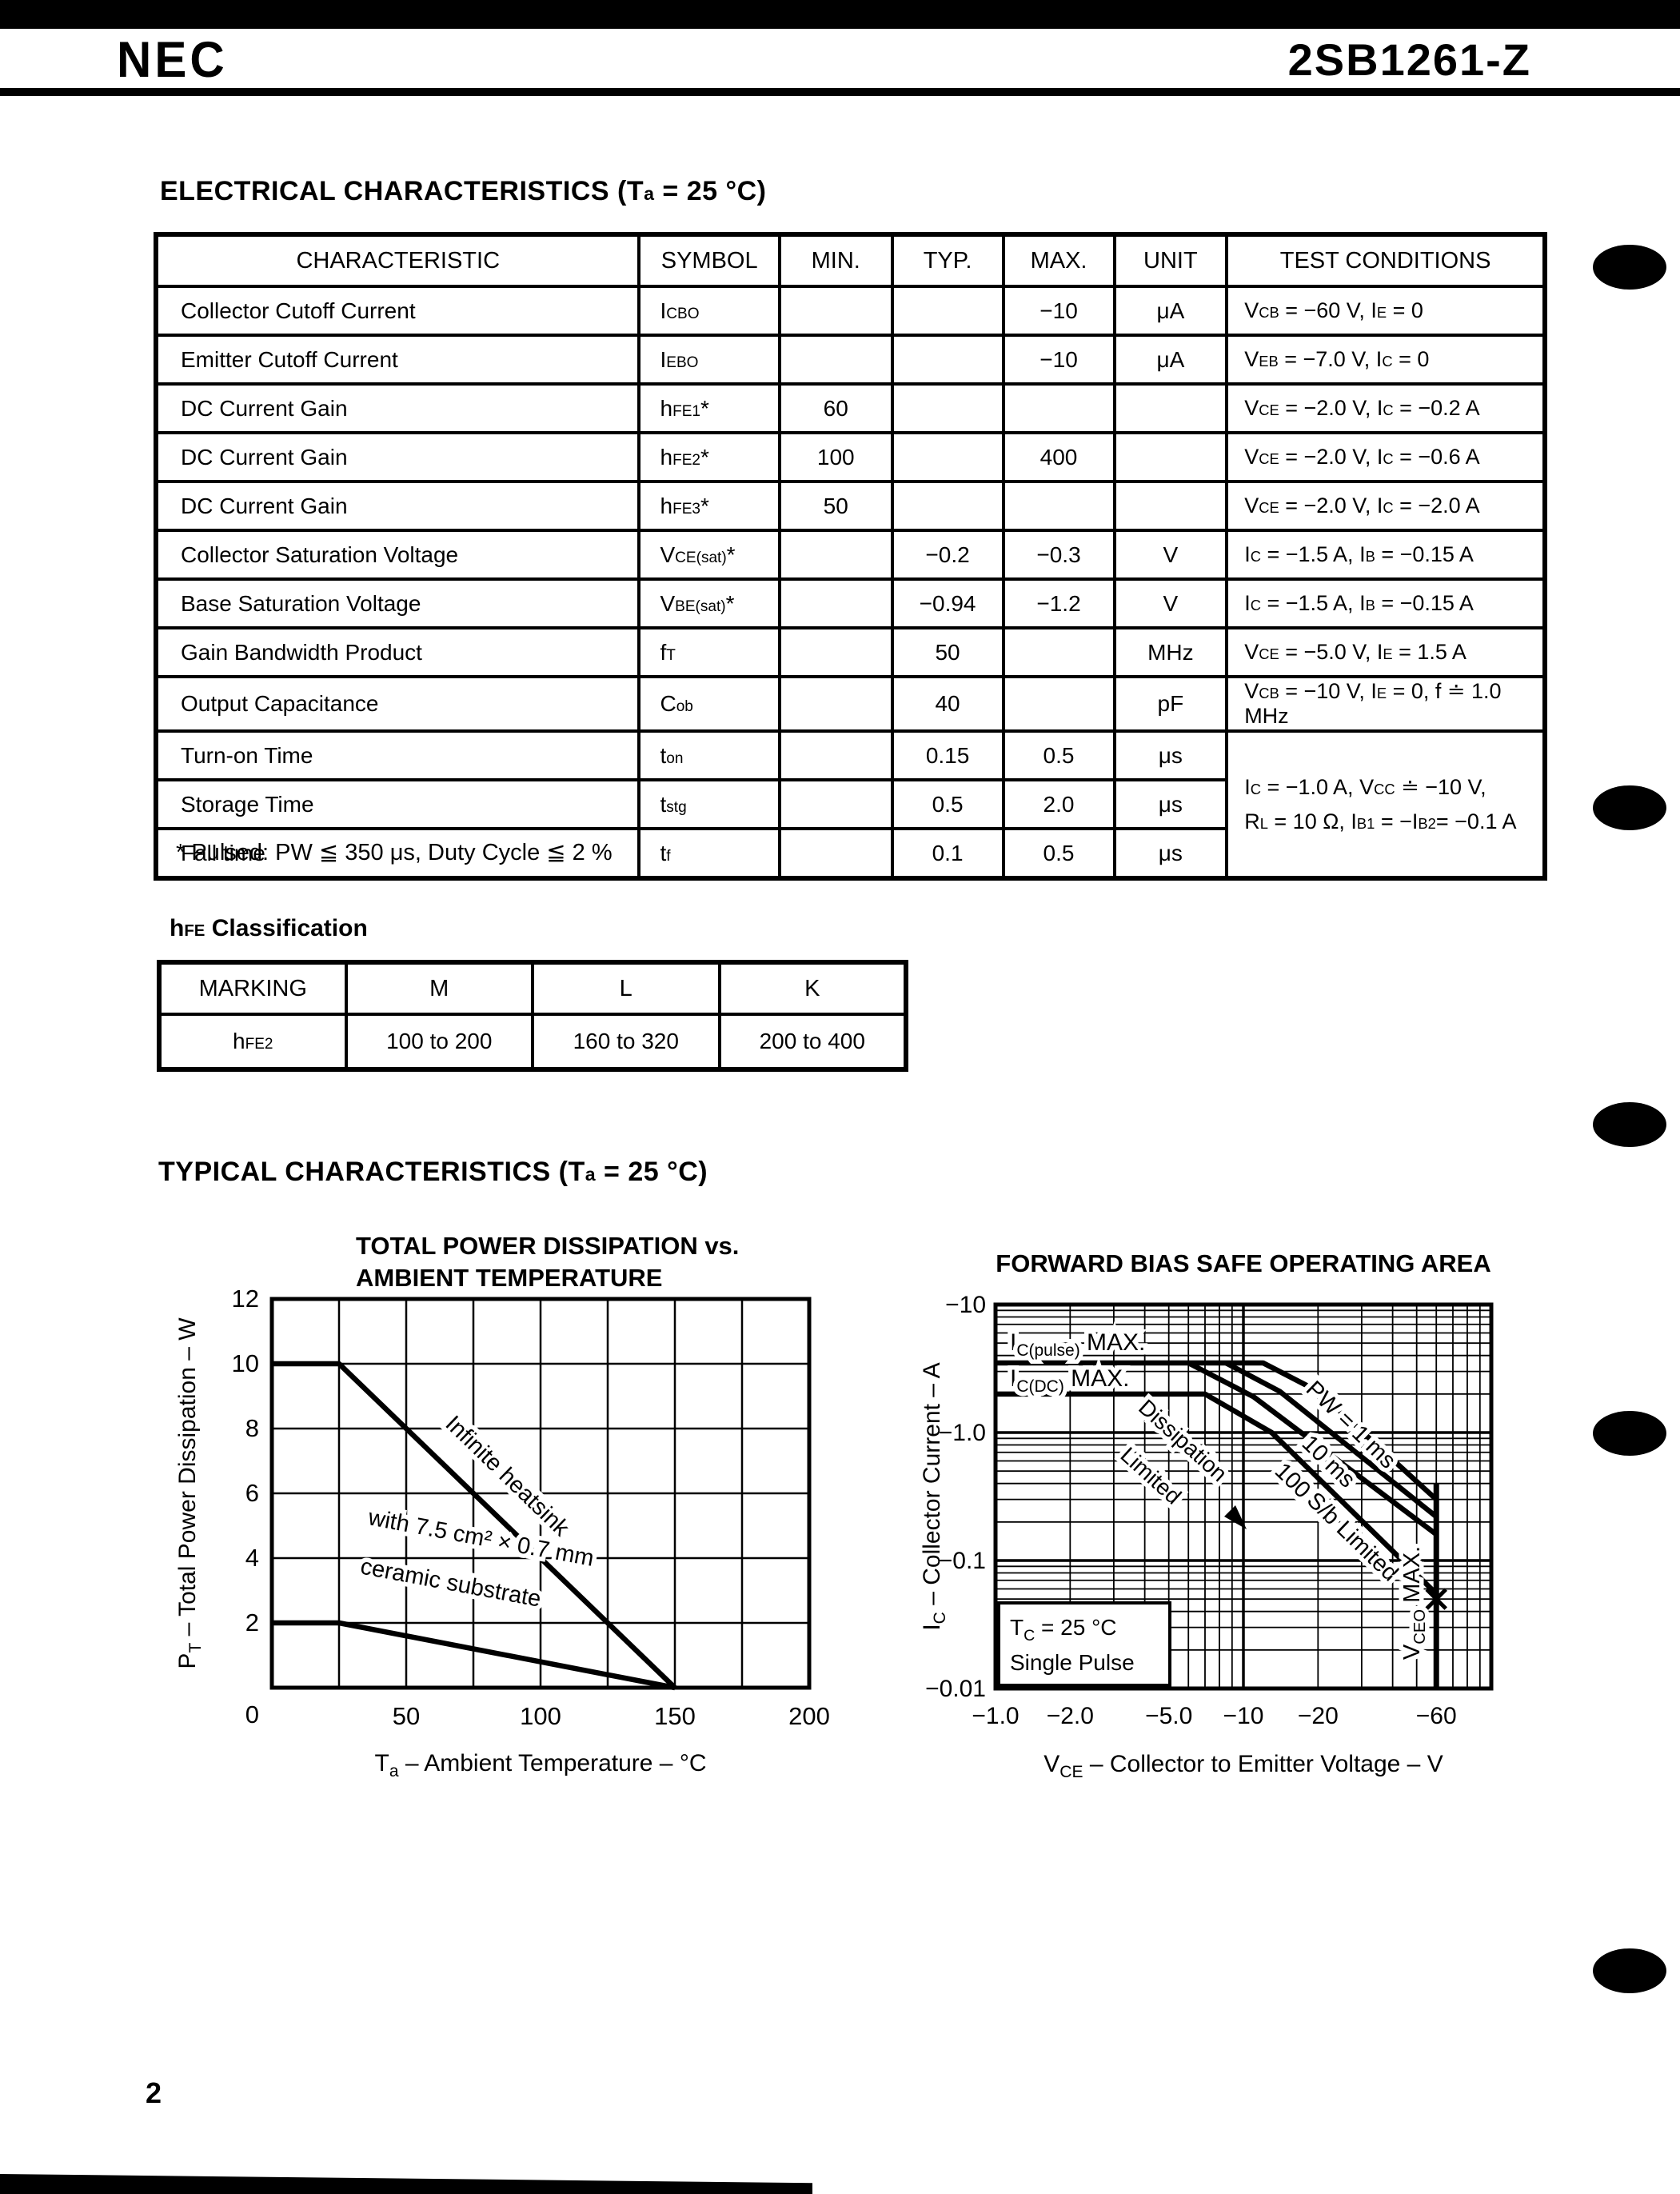 Image resolution: width=1680 pixels, height=2194 pixels. I want to click on typ-cell: 50, so click(947, 652).